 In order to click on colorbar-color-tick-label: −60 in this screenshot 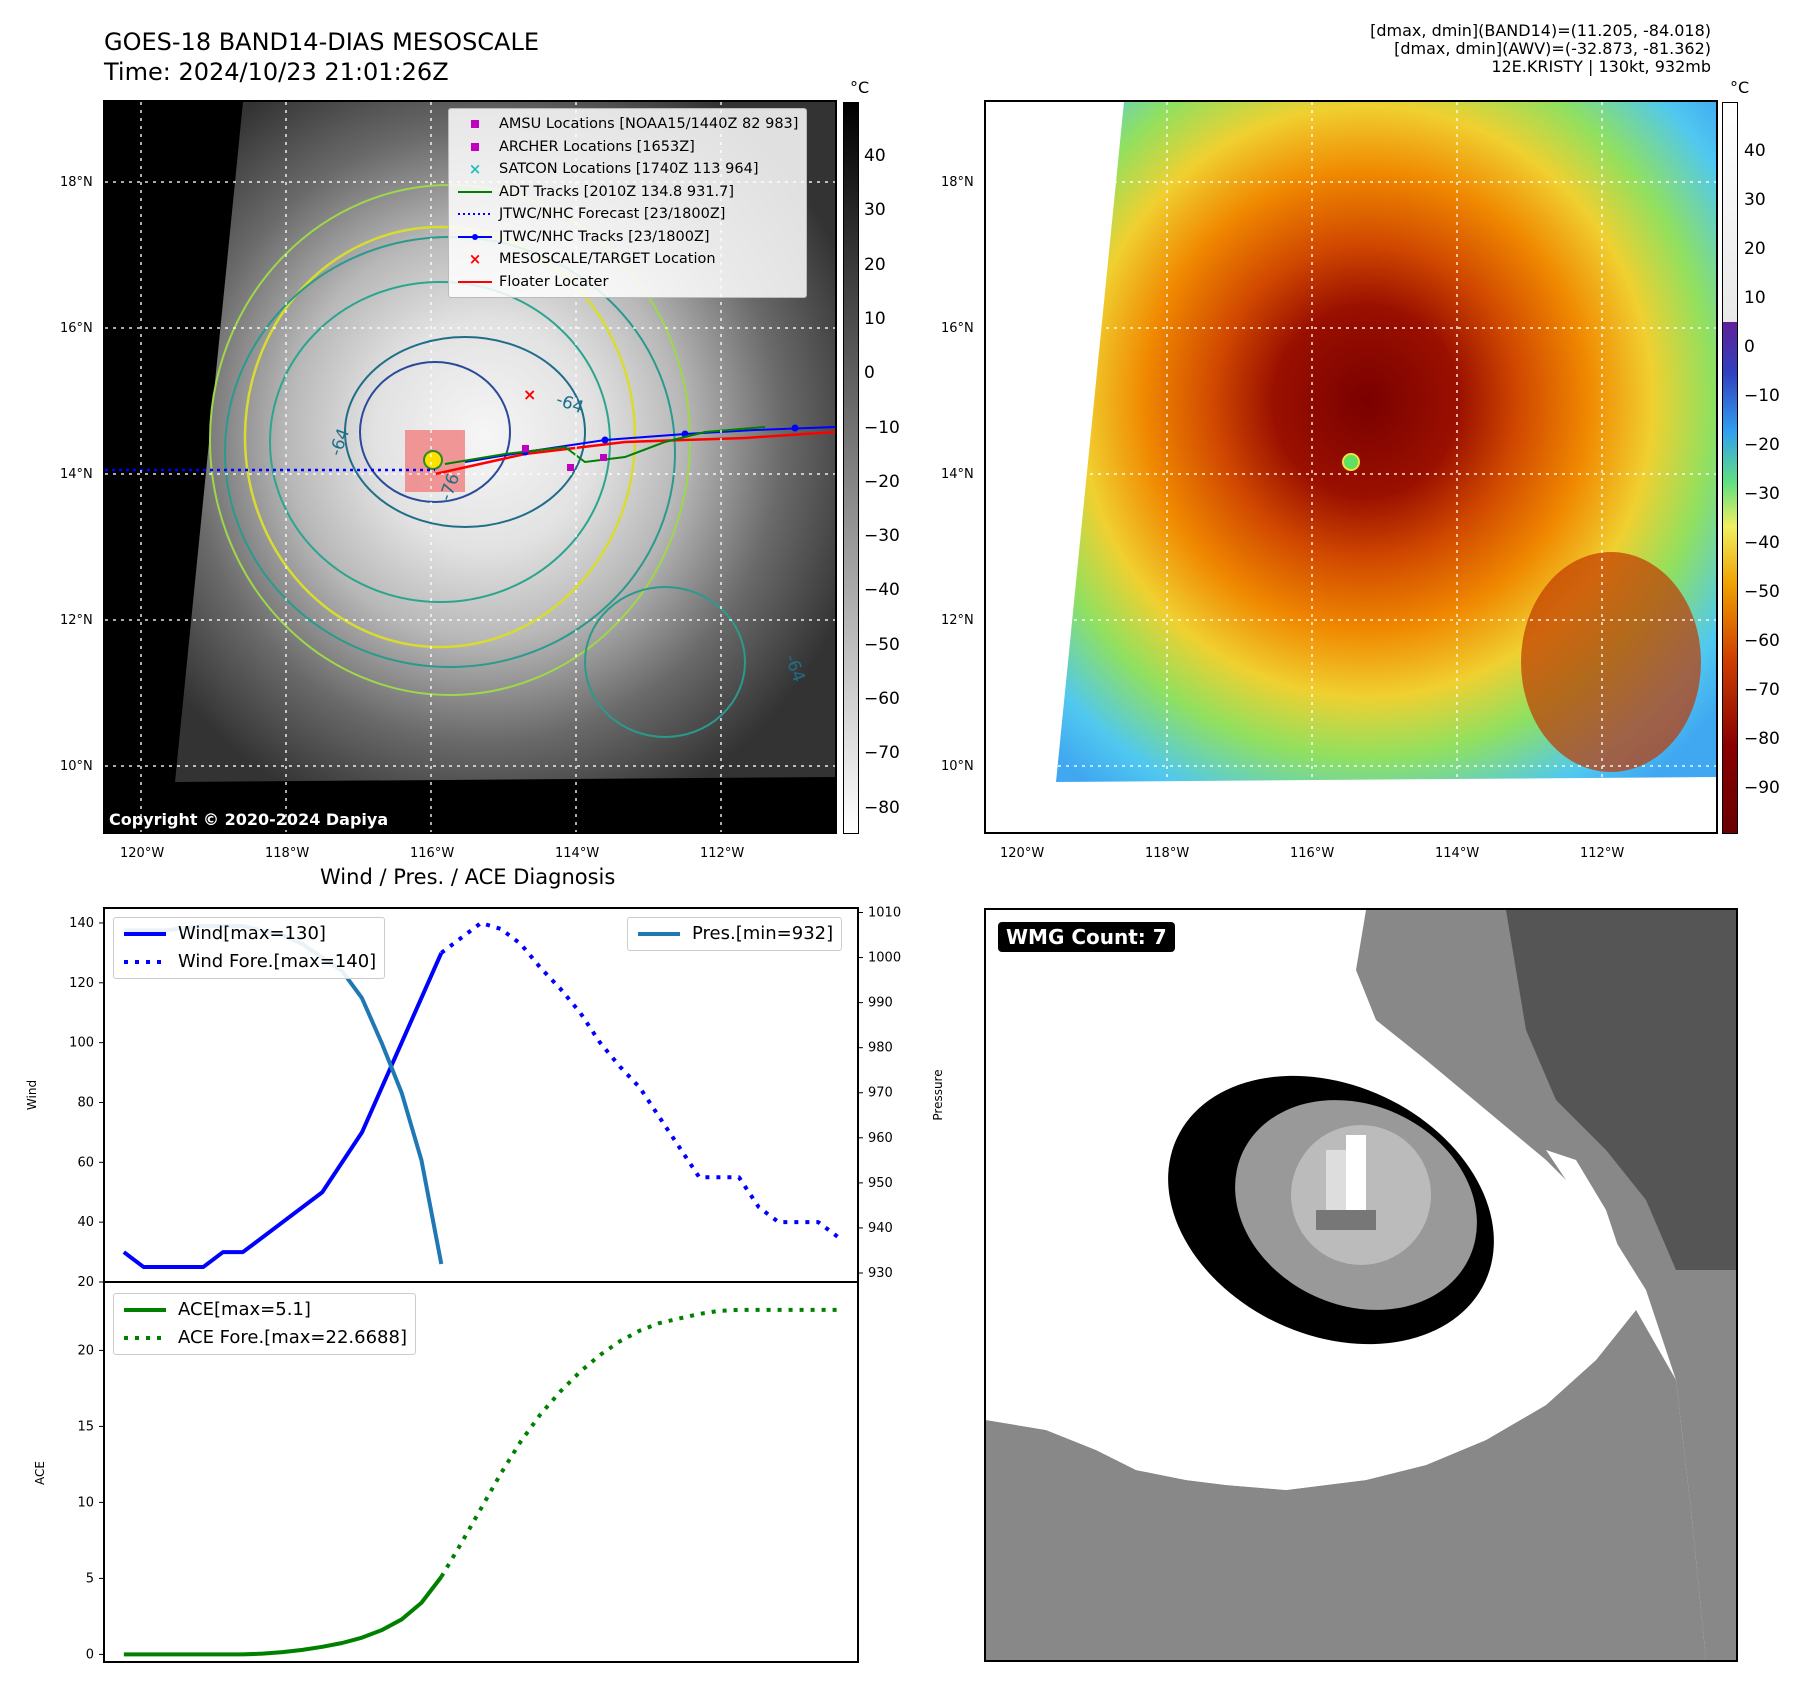, I will do `click(1762, 641)`.